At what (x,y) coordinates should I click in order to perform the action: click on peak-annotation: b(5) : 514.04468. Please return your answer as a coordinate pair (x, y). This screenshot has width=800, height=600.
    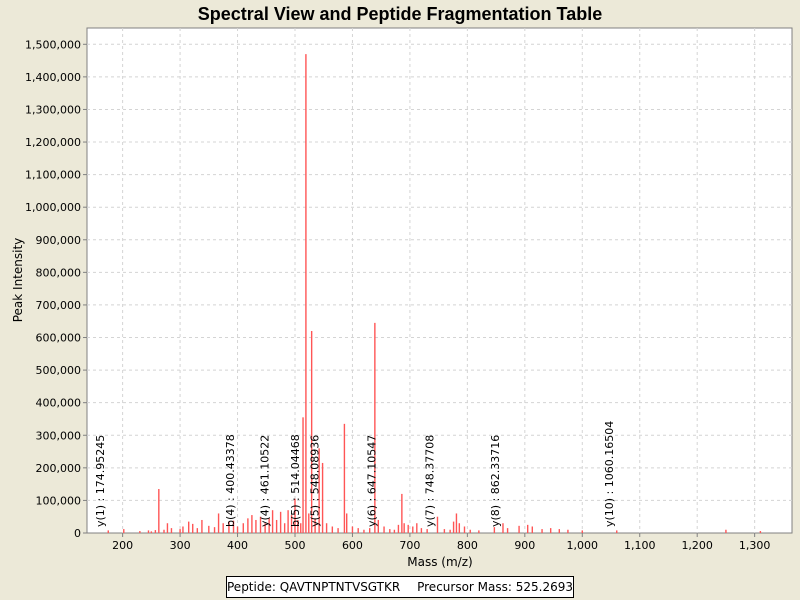
    Looking at the image, I should click on (295, 480).